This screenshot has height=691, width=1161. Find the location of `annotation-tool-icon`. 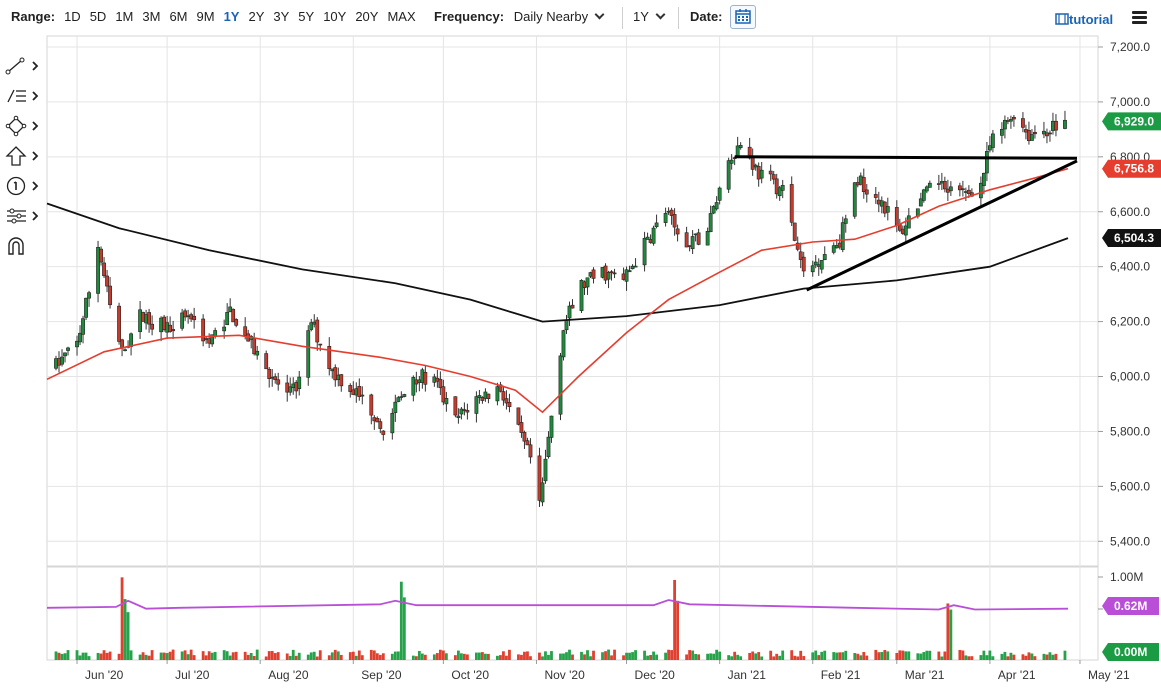

annotation-tool-icon is located at coordinates (23, 186).